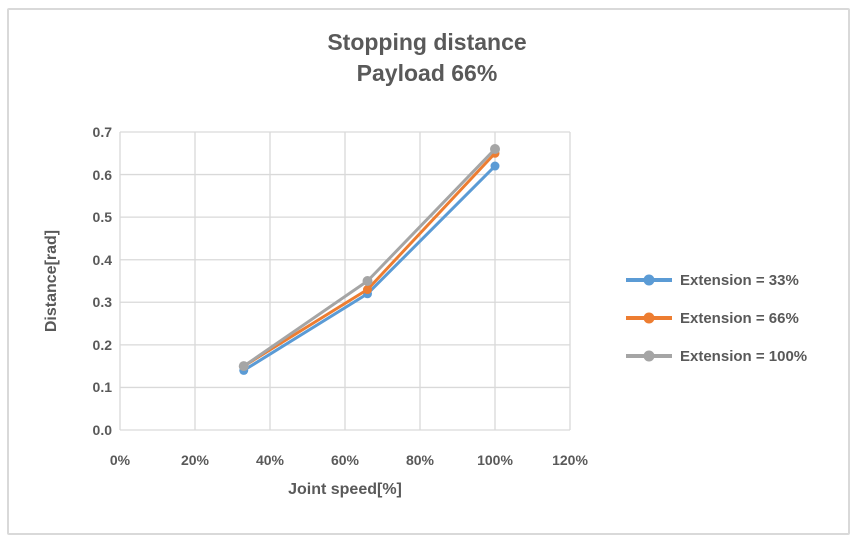 This screenshot has width=854, height=543. What do you see at coordinates (739, 280) in the screenshot?
I see `legend-label: Extension = 33%` at bounding box center [739, 280].